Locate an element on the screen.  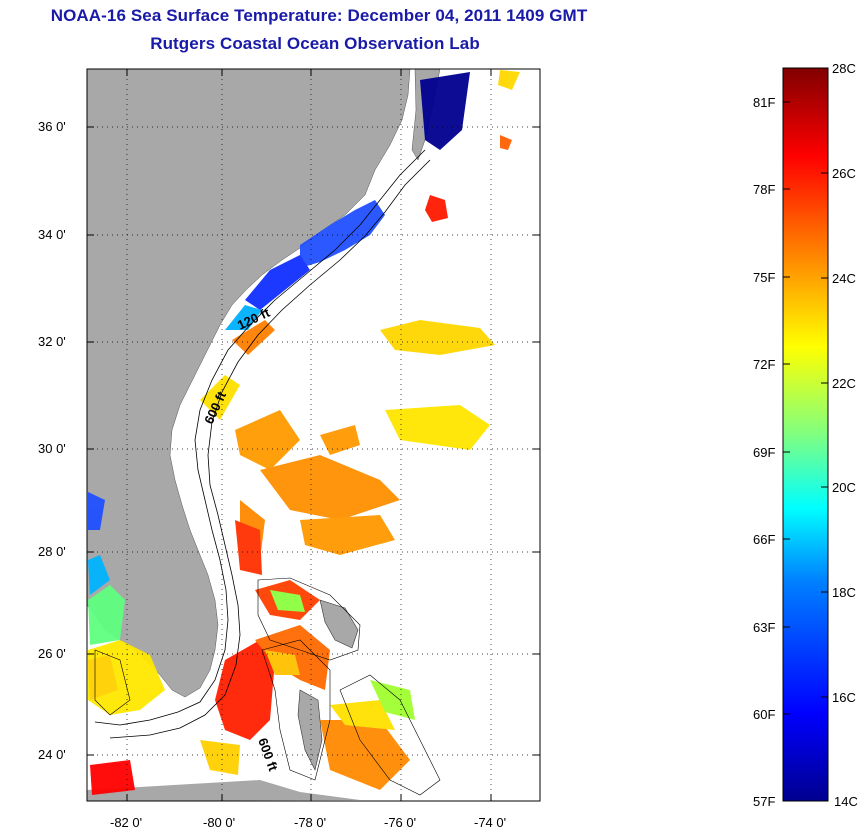
lon-label: -78 0' is located at coordinates (310, 822).